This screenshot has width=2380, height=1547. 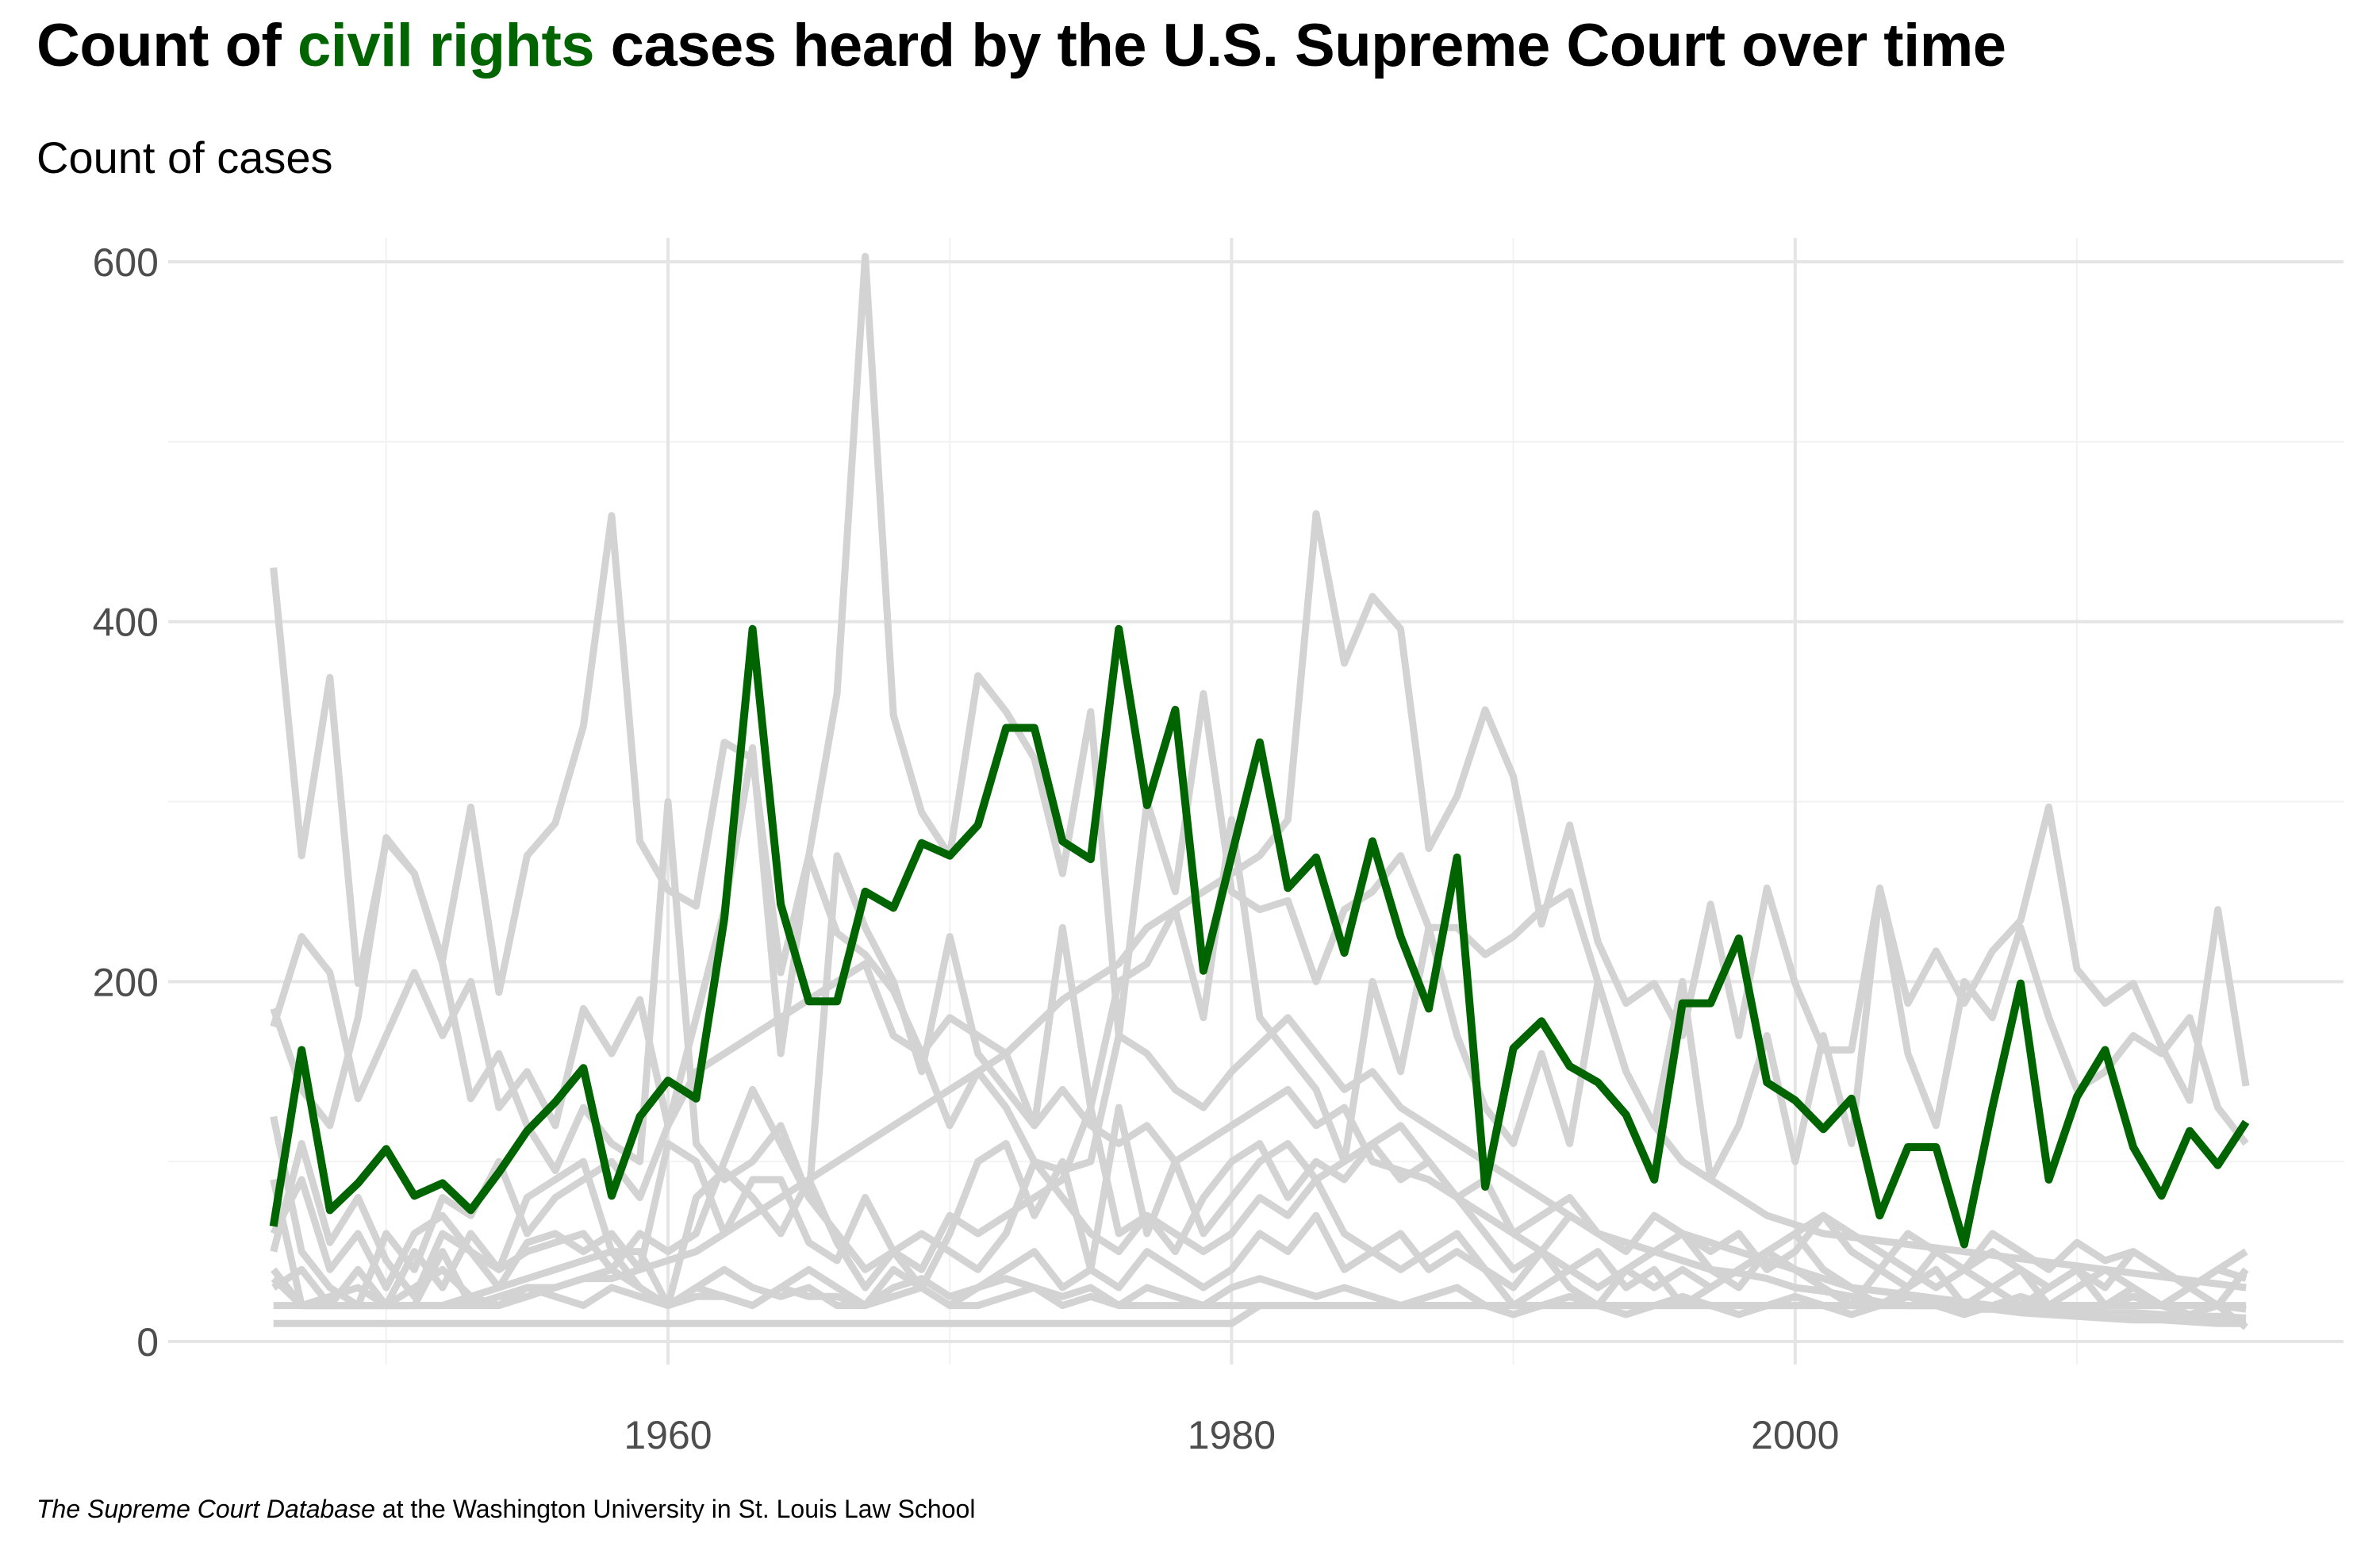 I want to click on x-tick-label: 2000, so click(x=1795, y=1435).